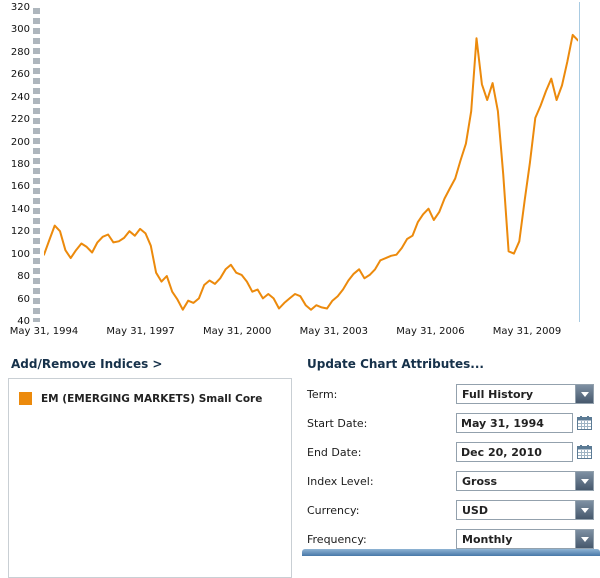 This screenshot has height=578, width=600. Describe the element at coordinates (20, 232) in the screenshot. I see `y-axis-label: 120` at that location.